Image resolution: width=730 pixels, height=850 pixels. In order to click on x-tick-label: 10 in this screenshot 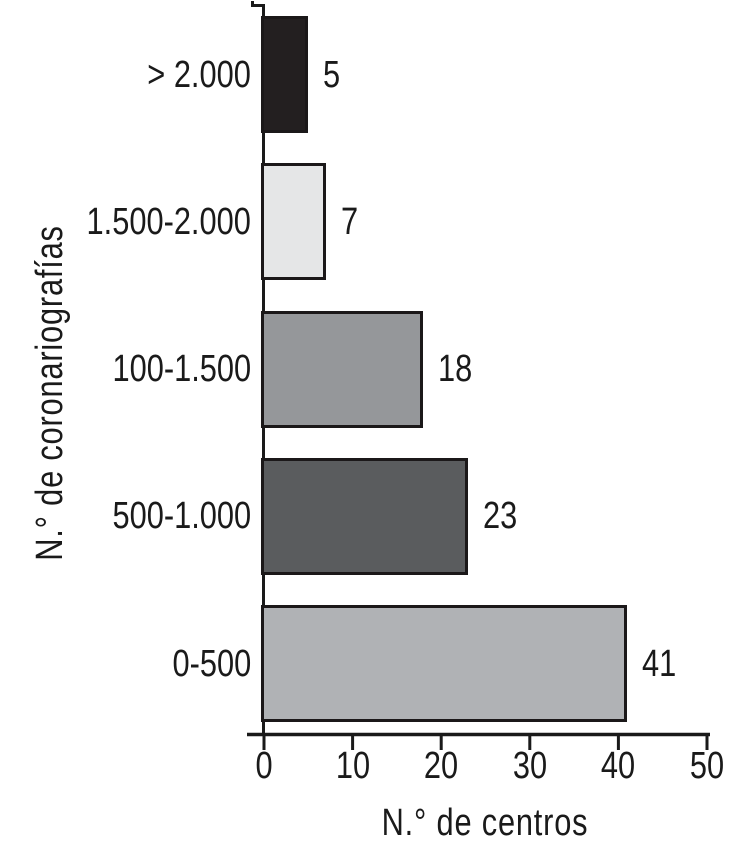, I will do `click(352, 766)`.